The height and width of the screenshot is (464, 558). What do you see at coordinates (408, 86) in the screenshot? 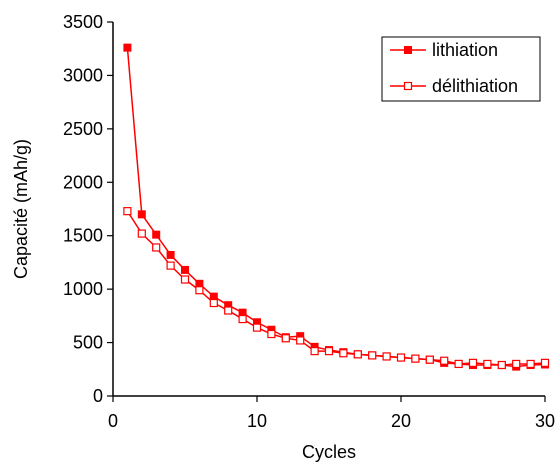
I see `legend-marker-delithiation` at bounding box center [408, 86].